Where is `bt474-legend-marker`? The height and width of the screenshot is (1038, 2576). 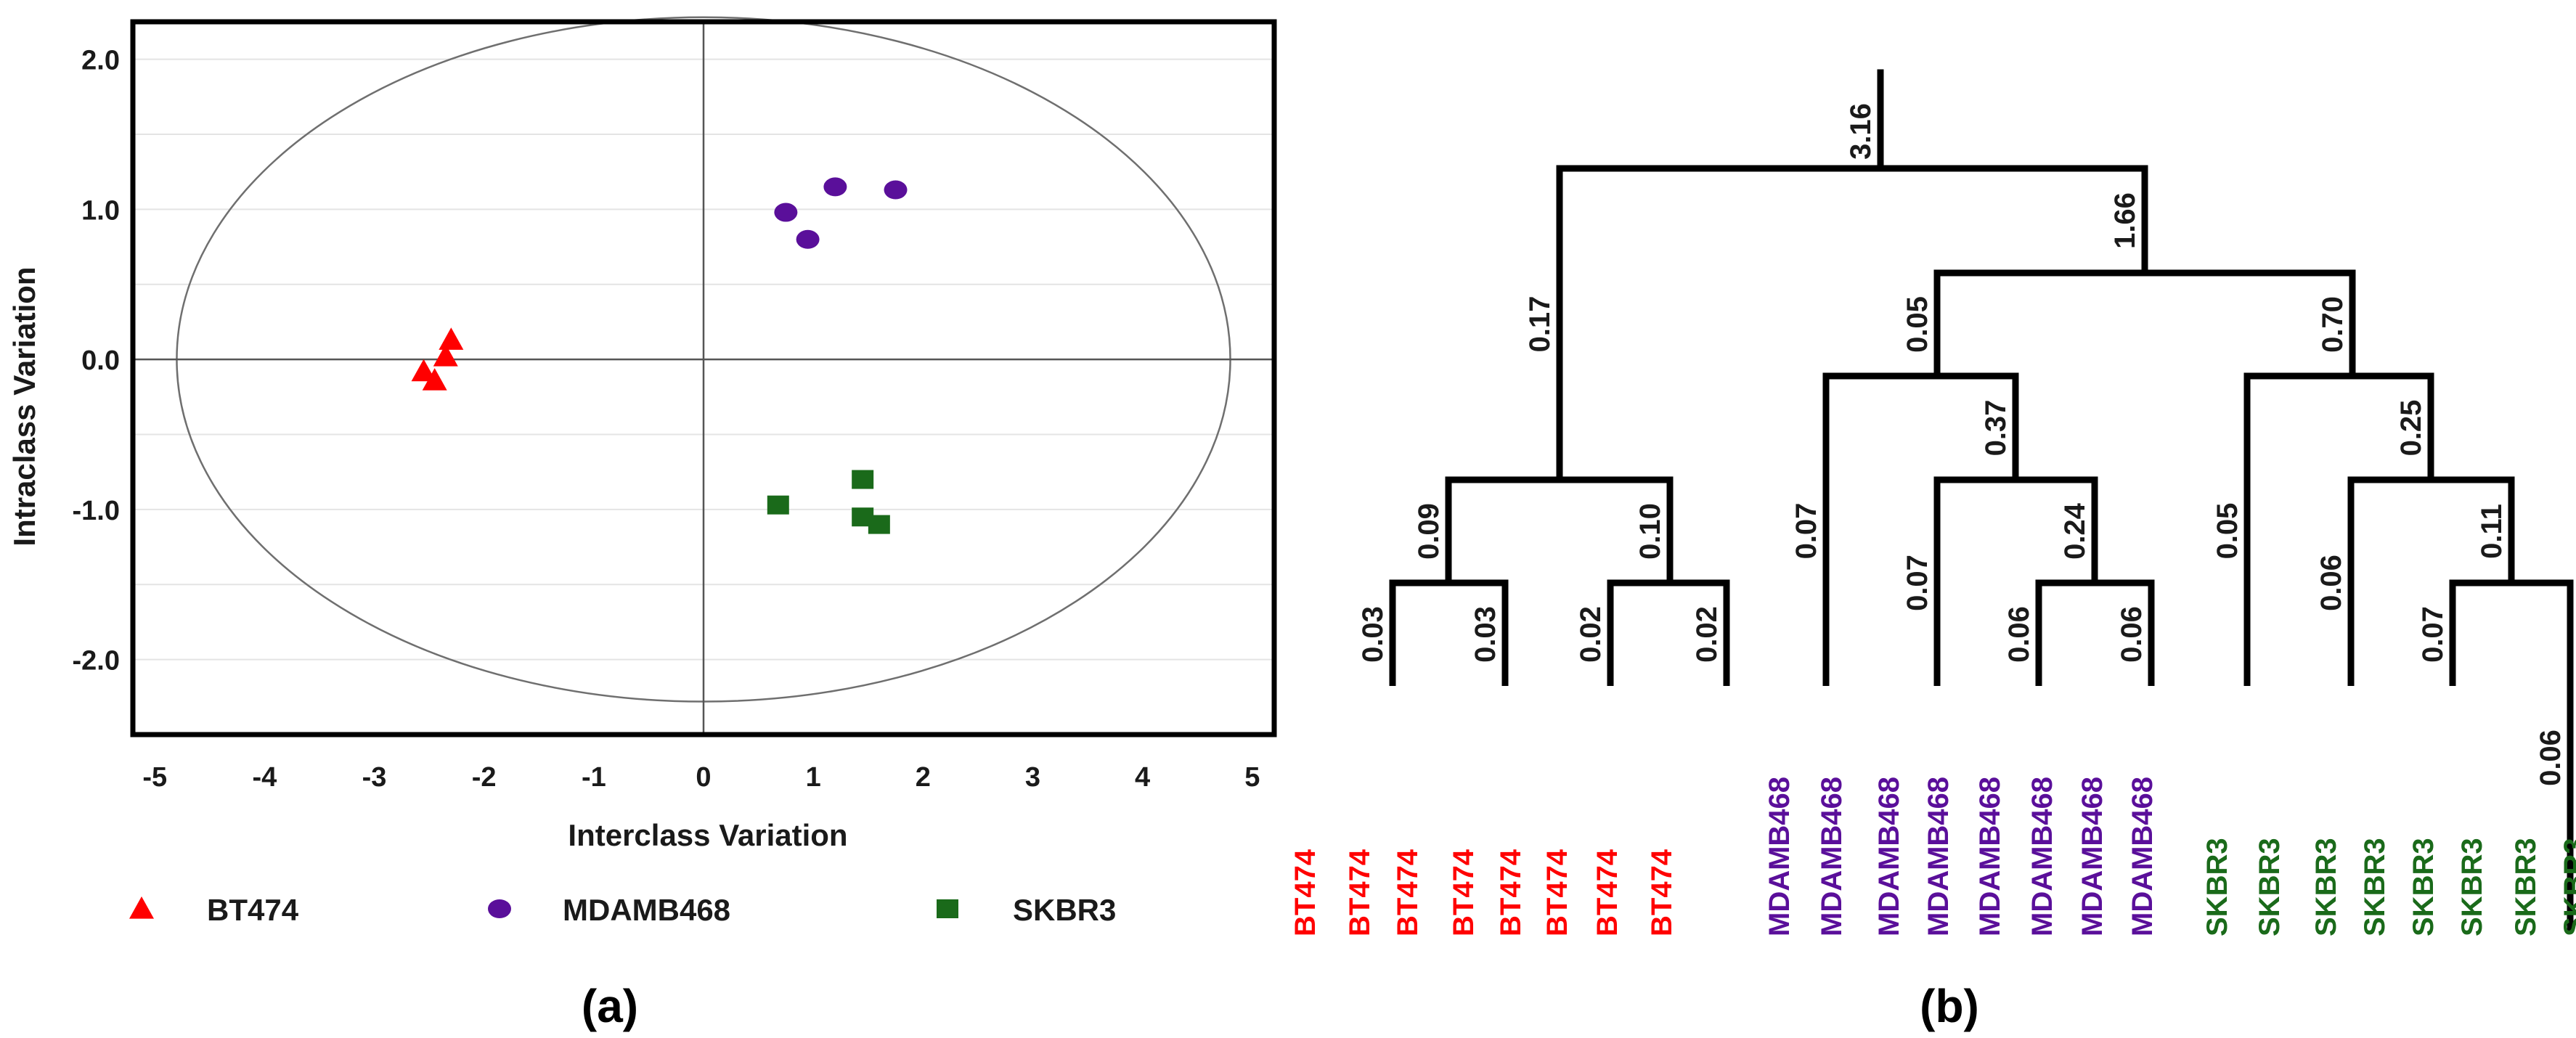
bt474-legend-marker is located at coordinates (141, 908).